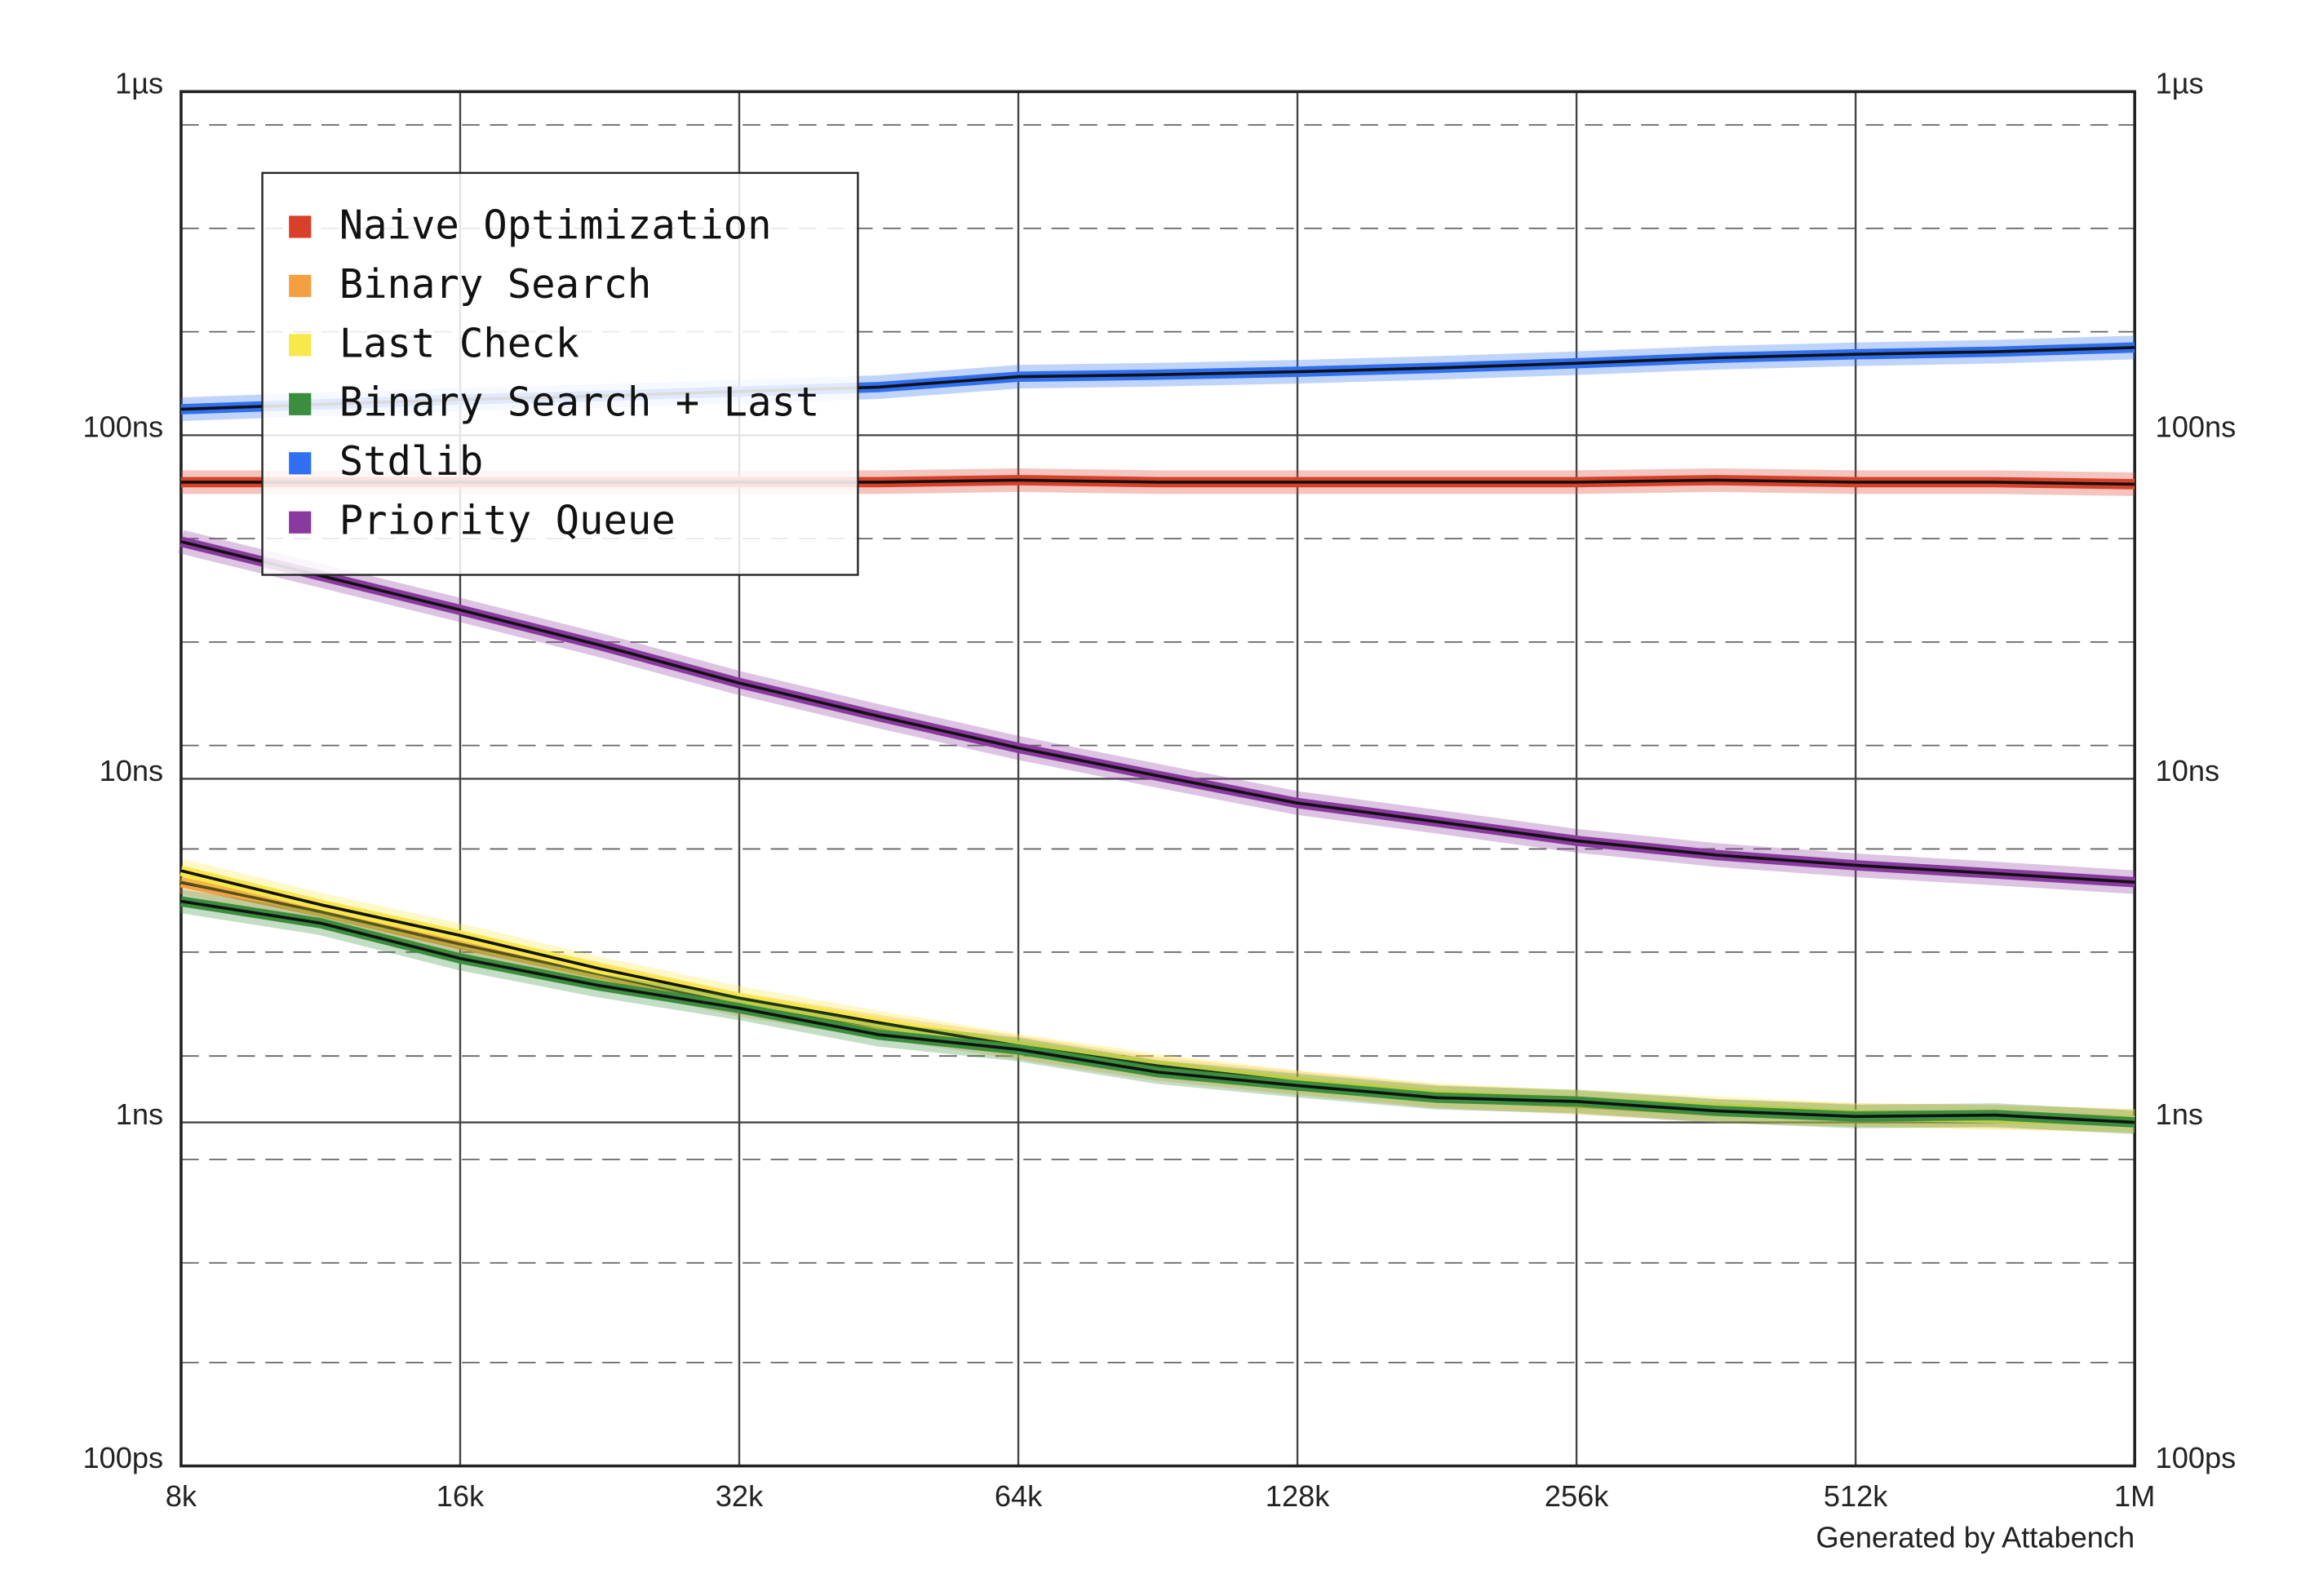 This screenshot has width=2301, height=1596. What do you see at coordinates (122, 427) in the screenshot?
I see `y-tick-label: 100ns` at bounding box center [122, 427].